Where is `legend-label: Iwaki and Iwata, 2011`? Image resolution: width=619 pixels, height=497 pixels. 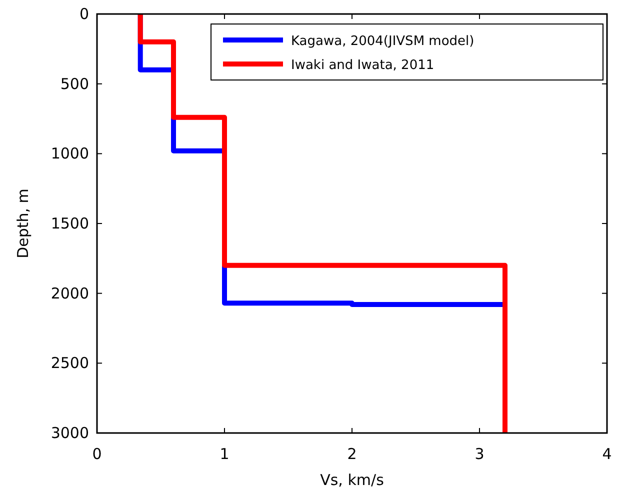
legend-label: Iwaki and Iwata, 2011 is located at coordinates (362, 65).